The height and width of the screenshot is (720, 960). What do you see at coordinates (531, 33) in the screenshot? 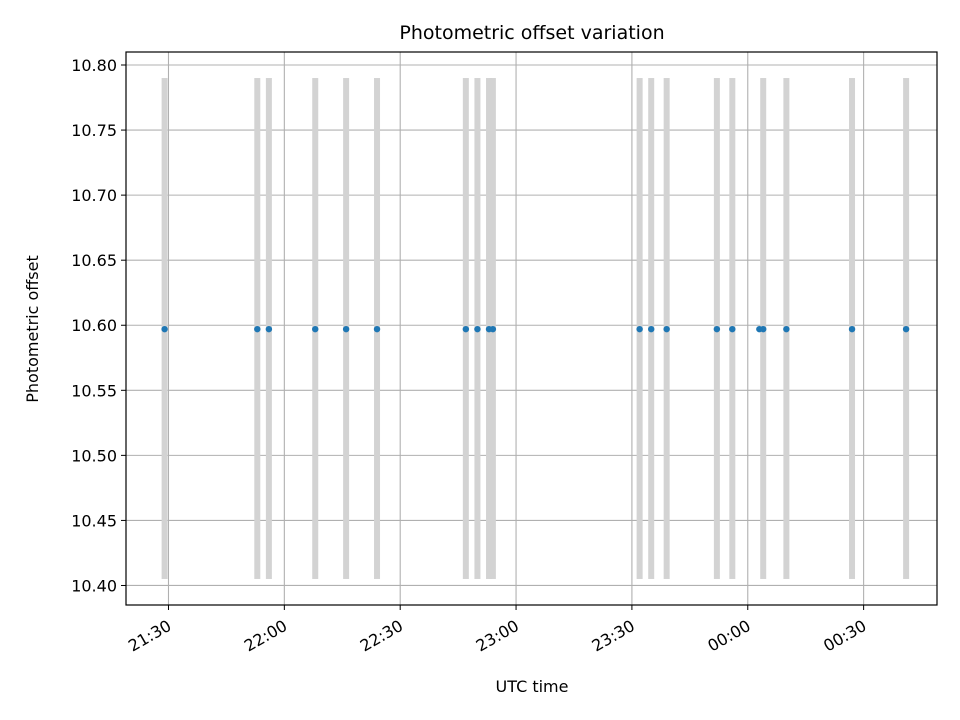
I see `chart-title: Photometric offset variation` at bounding box center [531, 33].